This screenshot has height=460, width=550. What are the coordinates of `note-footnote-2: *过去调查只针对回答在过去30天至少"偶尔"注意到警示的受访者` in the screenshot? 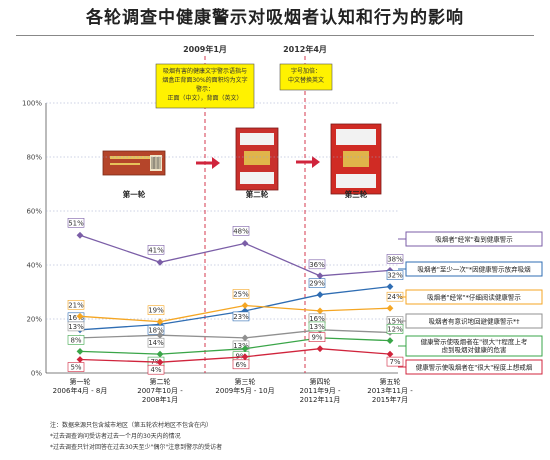 It's located at (136, 447).